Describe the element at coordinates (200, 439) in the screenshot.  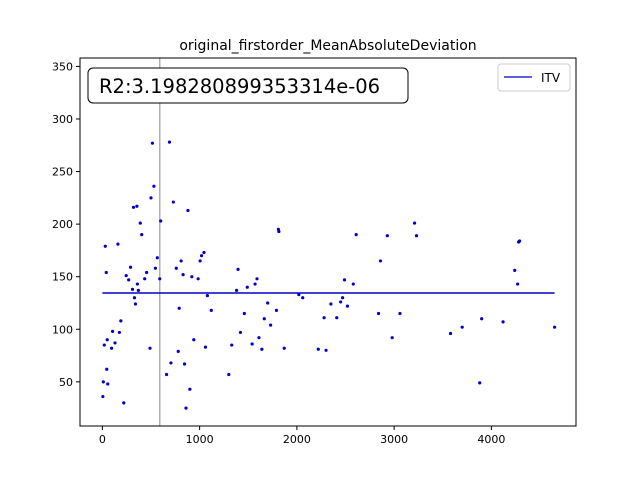
I see `x-tick-label: 1000` at that location.